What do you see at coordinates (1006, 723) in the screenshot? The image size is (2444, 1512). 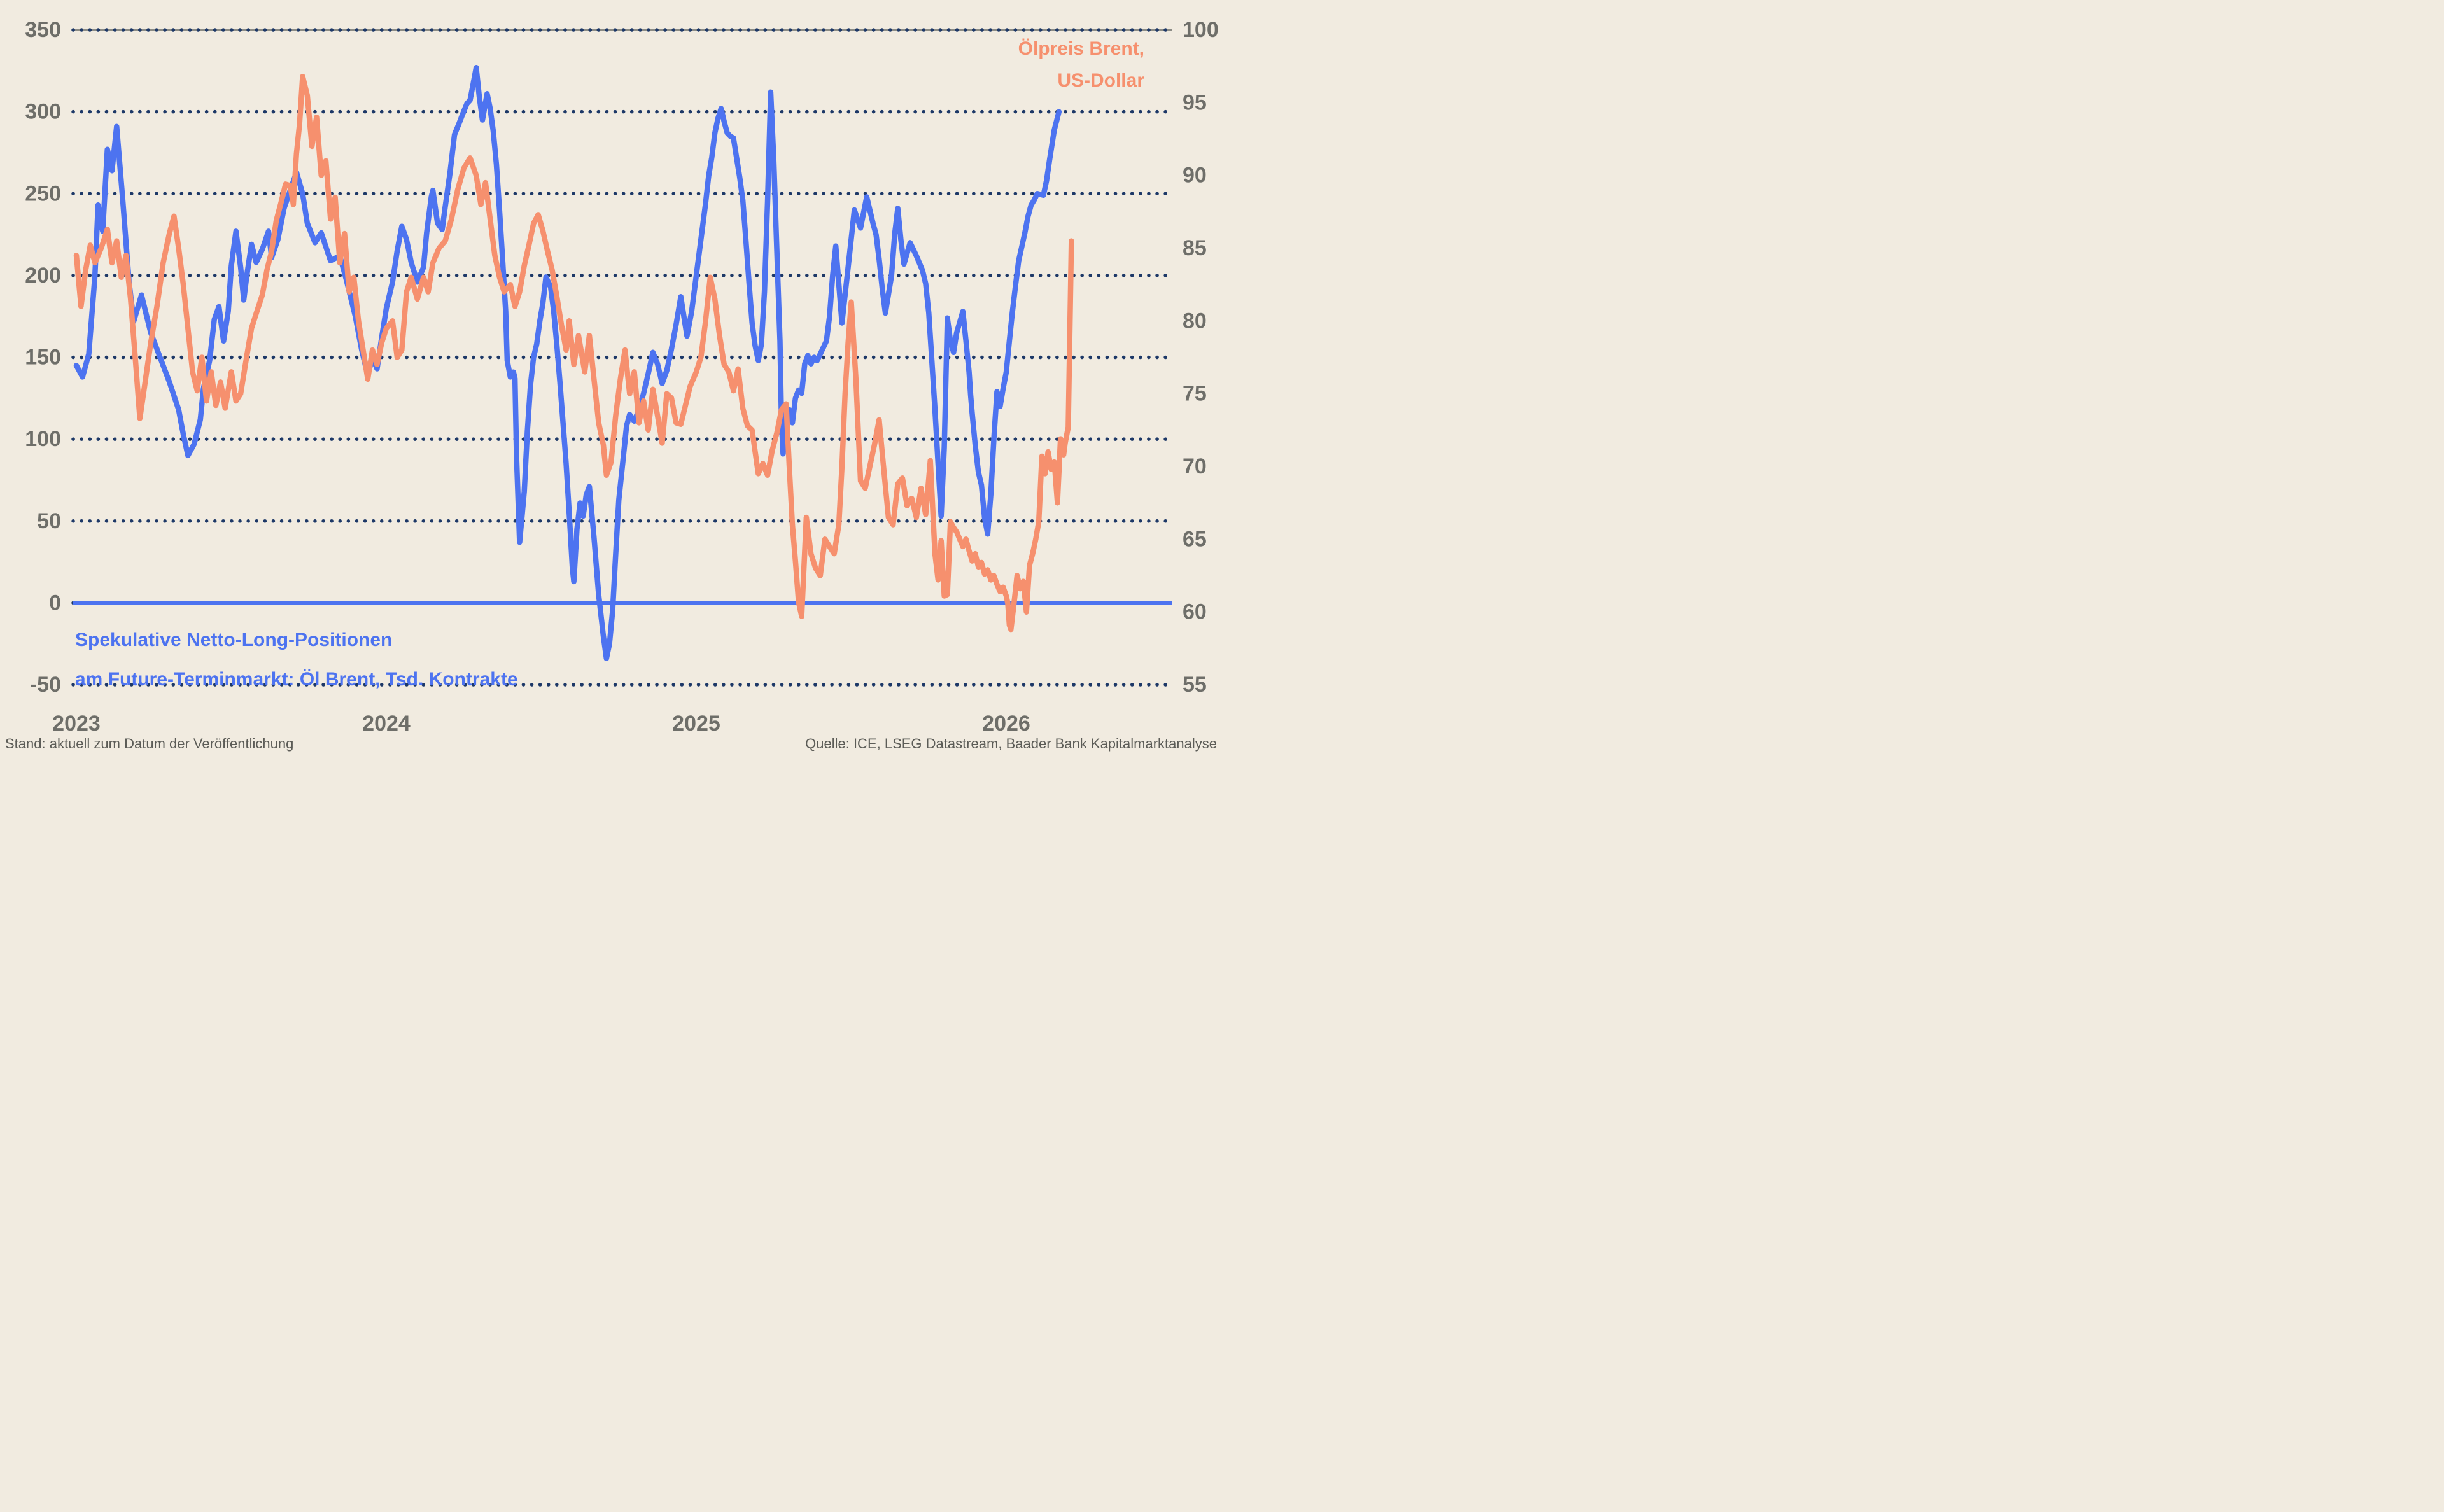 I see `x-axis-tick-2026: 2026` at bounding box center [1006, 723].